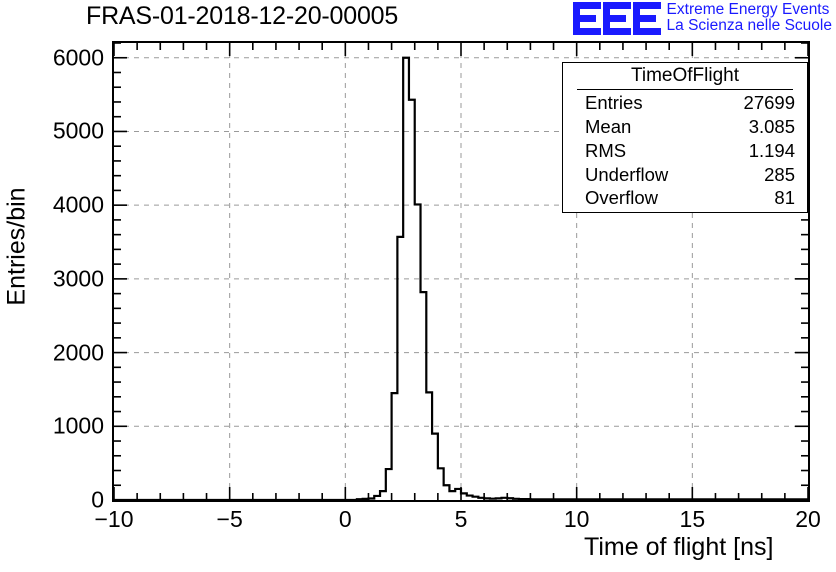 This screenshot has height=572, width=836. I want to click on y-tick-label: 2000, so click(78, 352).